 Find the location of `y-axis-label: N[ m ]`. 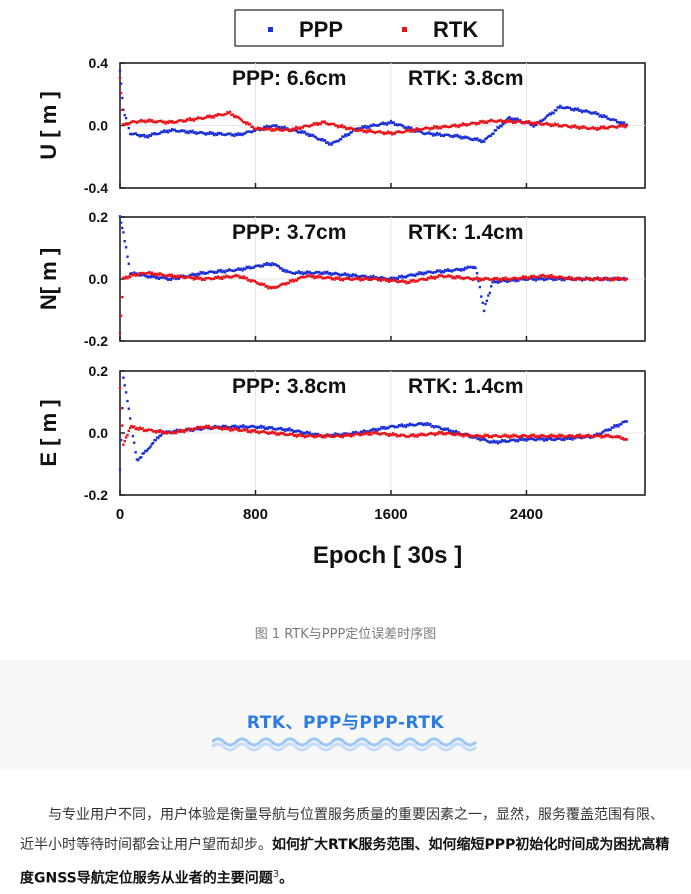

y-axis-label: N[ m ] is located at coordinates (48, 279).